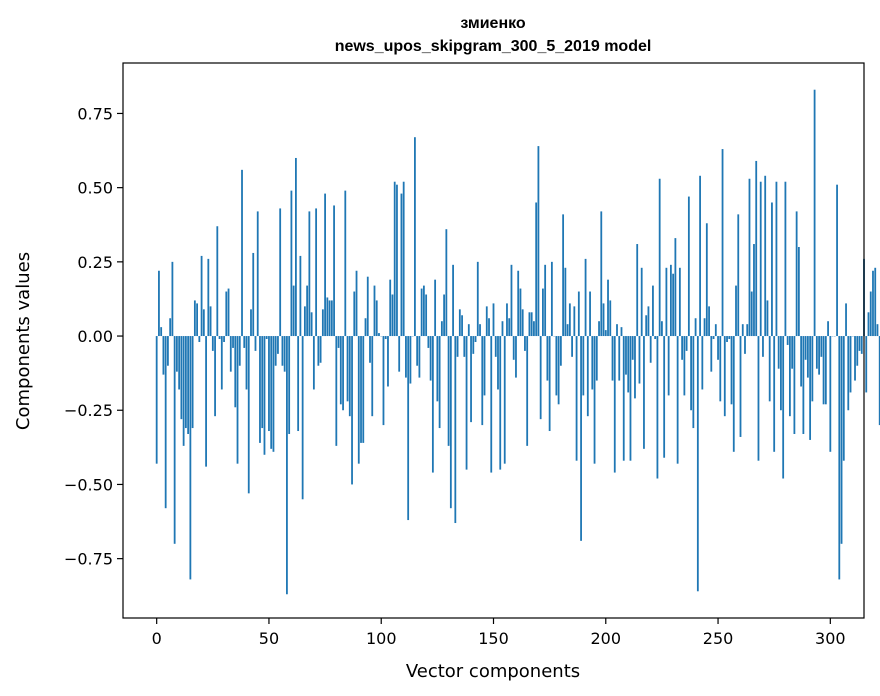  Describe the element at coordinates (88, 410) in the screenshot. I see `y-tick-label: −0.25` at that location.